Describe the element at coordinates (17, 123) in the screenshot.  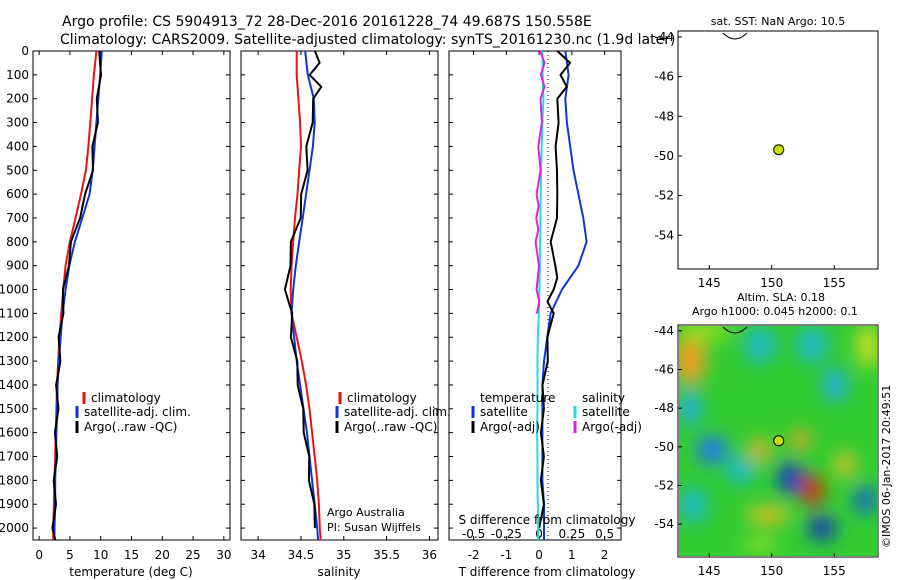
I see `depth-tick-label: 300` at that location.